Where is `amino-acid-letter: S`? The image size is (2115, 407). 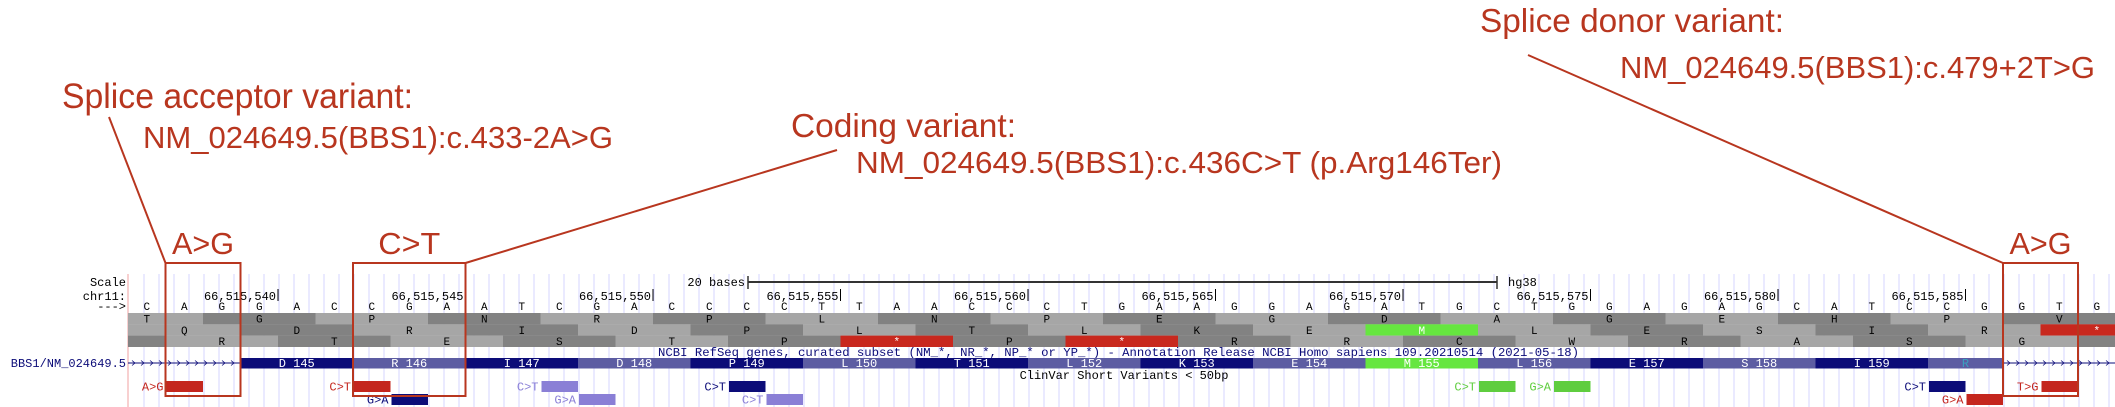
amino-acid-letter: S is located at coordinates (1909, 343).